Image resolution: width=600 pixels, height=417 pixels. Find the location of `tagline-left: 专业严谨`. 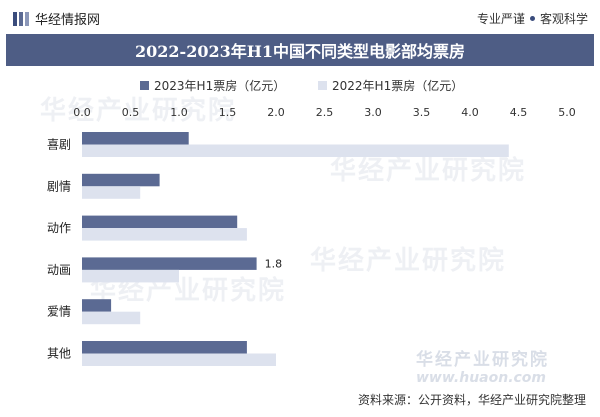

tagline-left: 专业严谨 is located at coordinates (500, 19).